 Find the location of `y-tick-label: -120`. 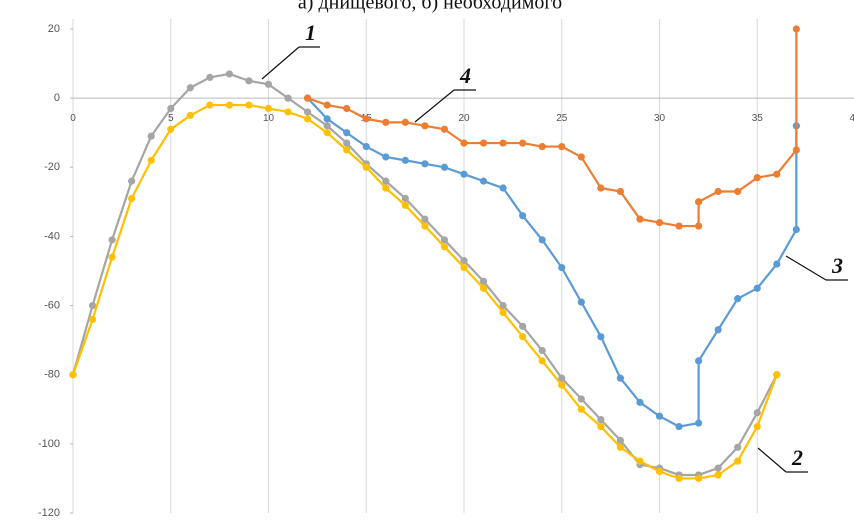

y-tick-label: -120 is located at coordinates (49, 513).